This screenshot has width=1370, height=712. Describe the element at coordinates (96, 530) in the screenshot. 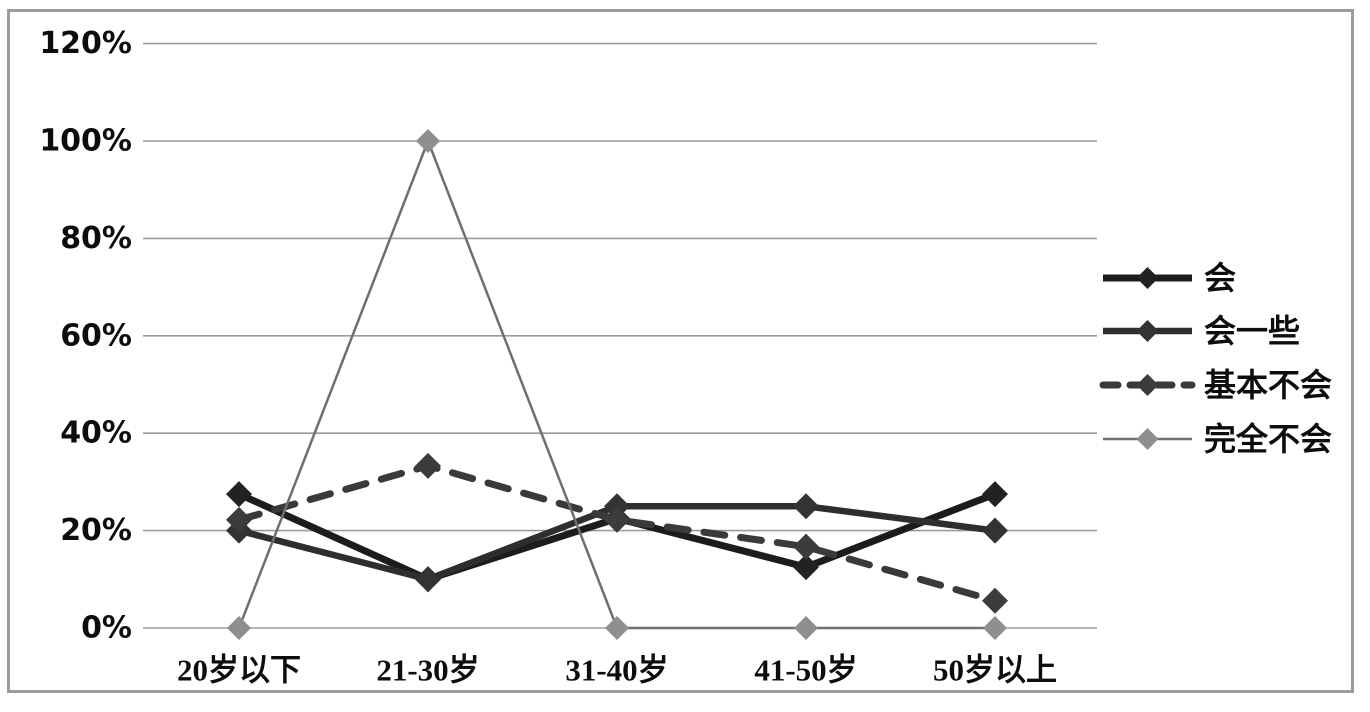

I see `y-axis-tick-label: 20%` at that location.